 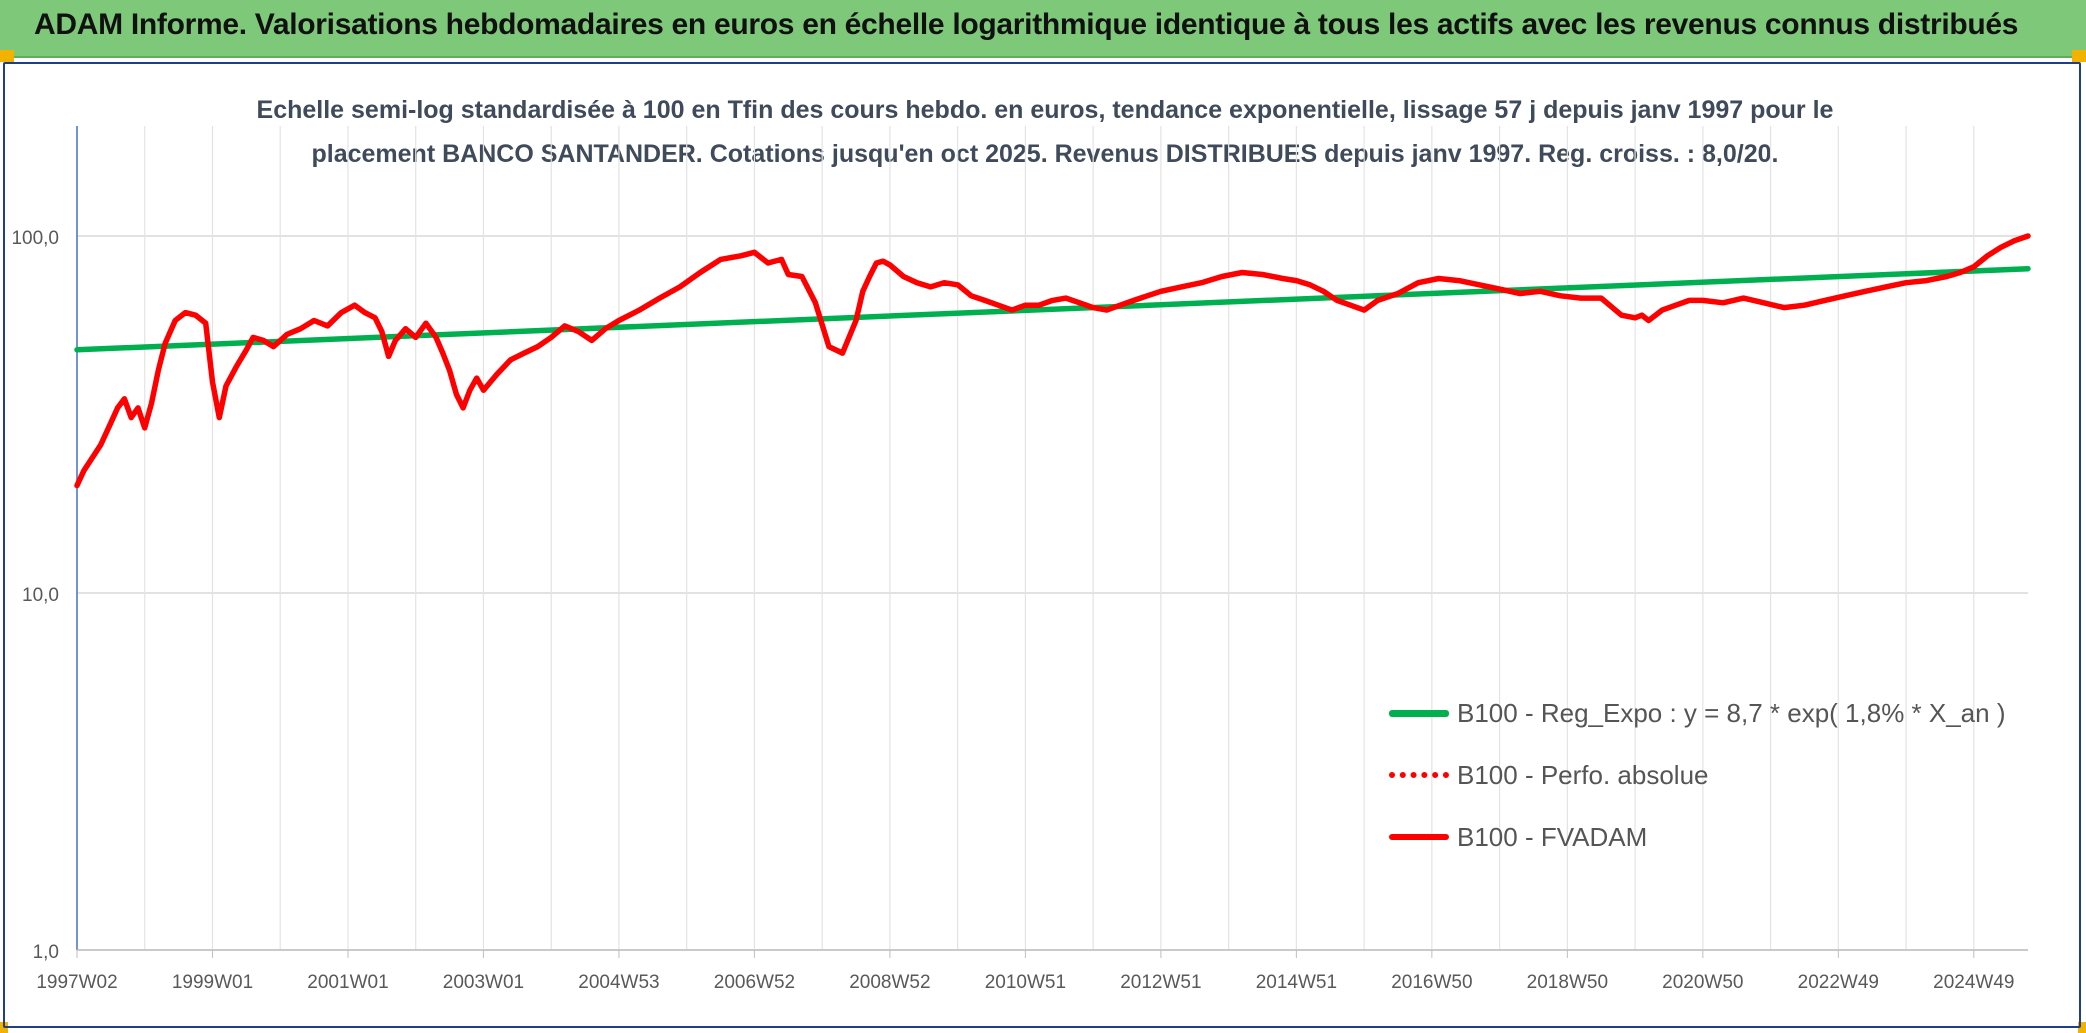 I want to click on corner-marker-top-left, so click(x=7, y=56).